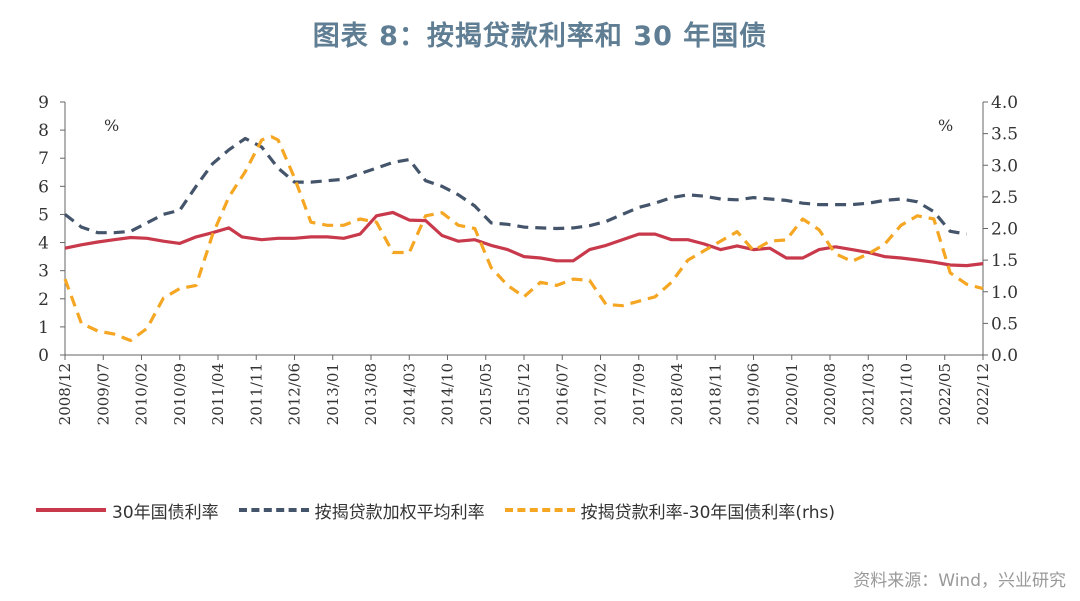 The height and width of the screenshot is (601, 1080). Describe the element at coordinates (43, 356) in the screenshot. I see `y-tick-left-label: 0` at that location.